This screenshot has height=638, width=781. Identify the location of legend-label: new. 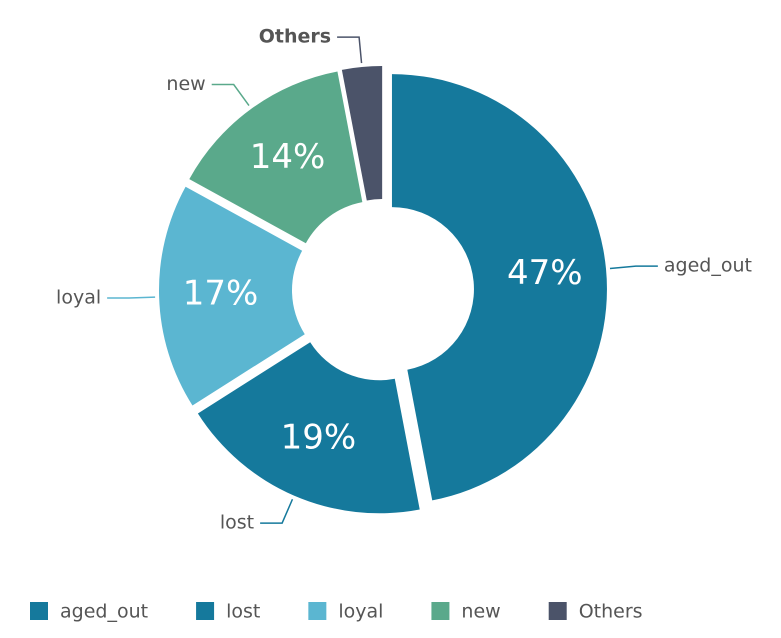
(480, 612).